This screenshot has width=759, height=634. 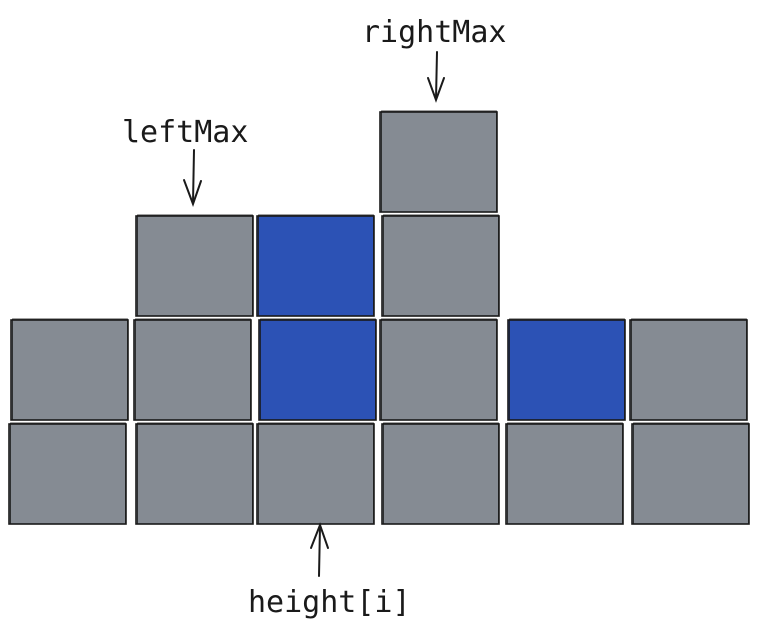 I want to click on right-max-label: rightMax, so click(x=434, y=32).